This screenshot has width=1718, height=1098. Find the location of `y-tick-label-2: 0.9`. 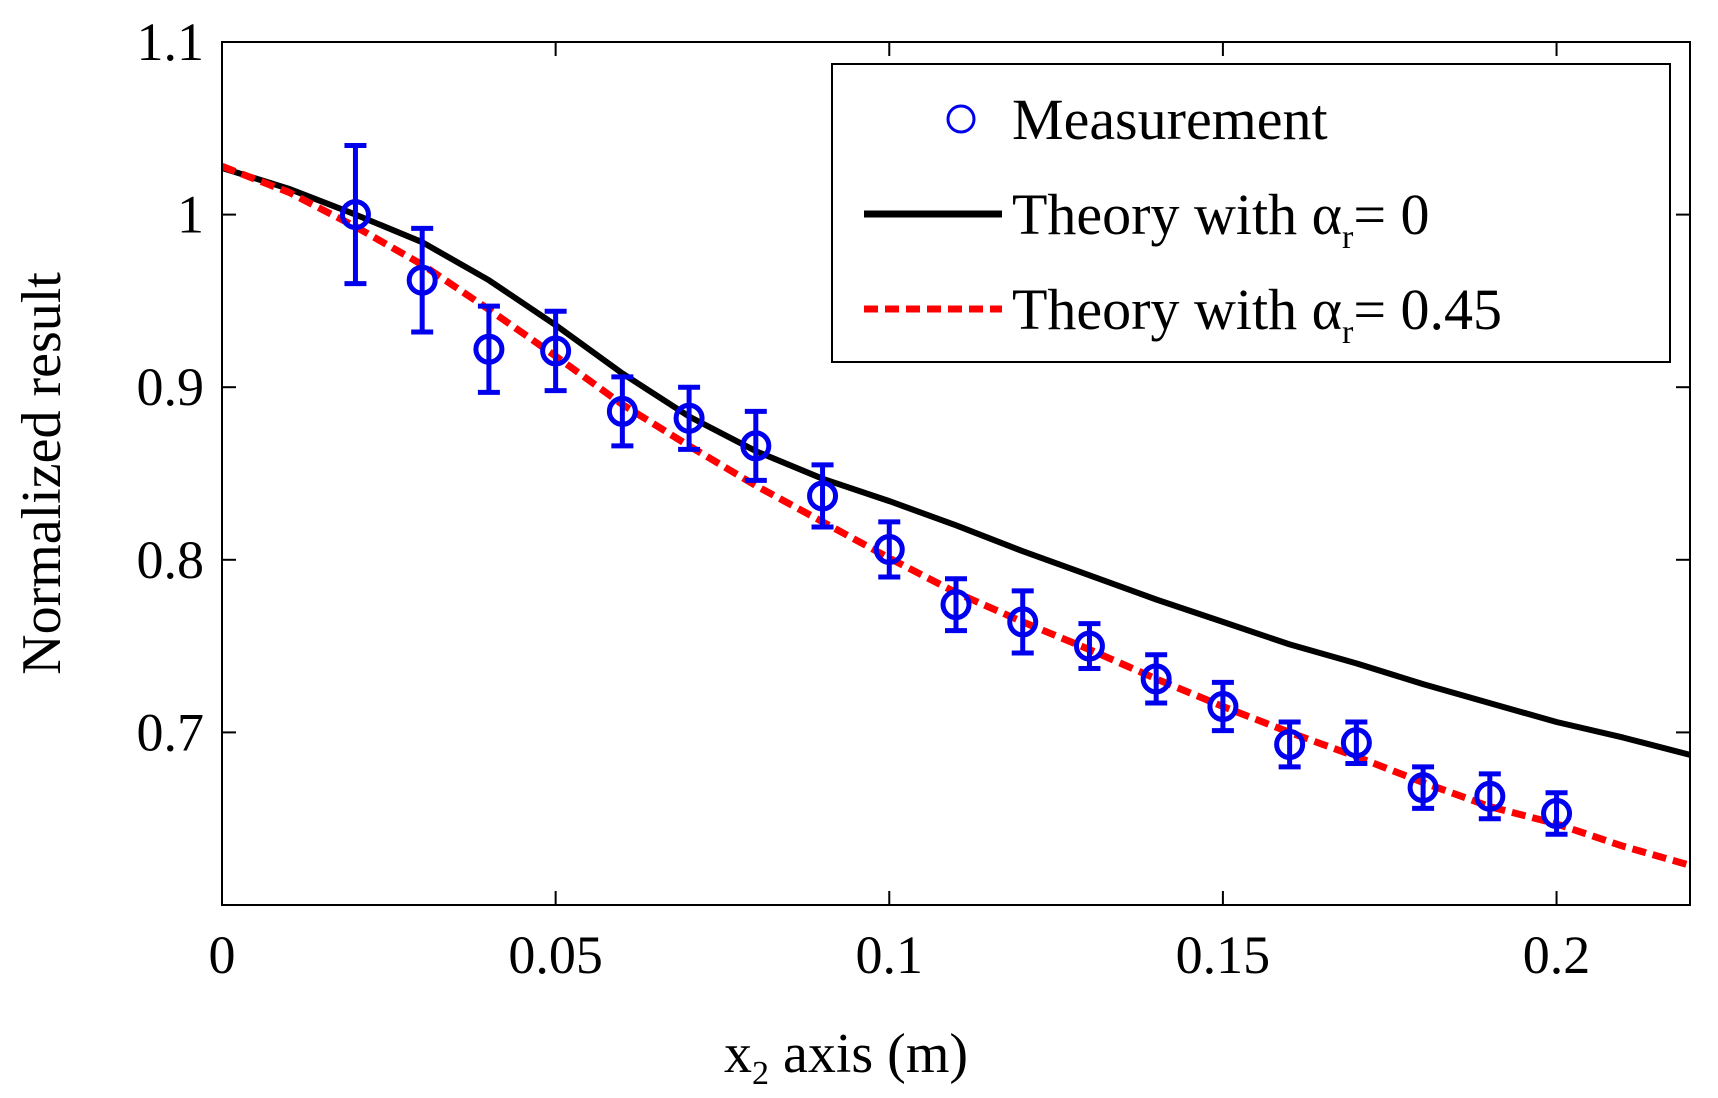

y-tick-label-2: 0.9 is located at coordinates (171, 387).